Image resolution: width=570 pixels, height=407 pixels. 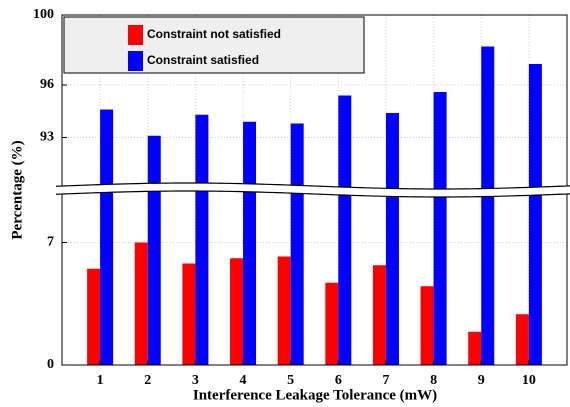 I want to click on x-tick-label: 7, so click(x=385, y=380).